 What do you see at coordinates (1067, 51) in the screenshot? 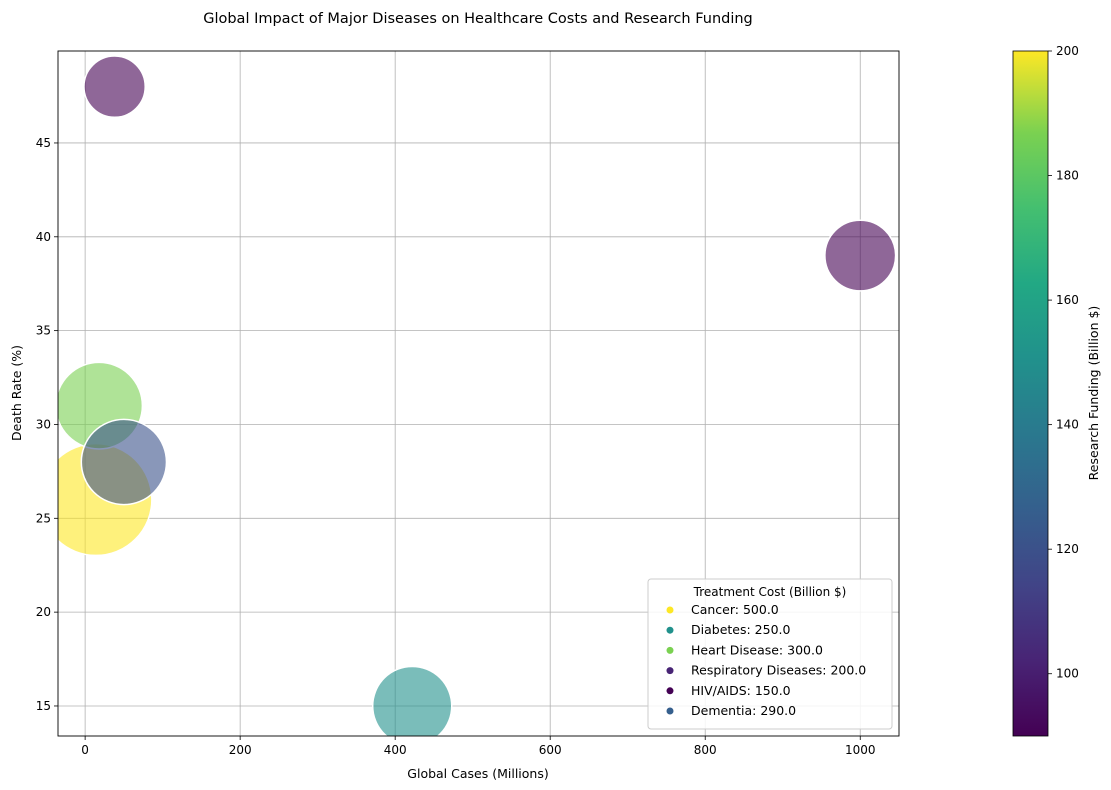
I see `colorbar-tick-label: 200` at bounding box center [1067, 51].